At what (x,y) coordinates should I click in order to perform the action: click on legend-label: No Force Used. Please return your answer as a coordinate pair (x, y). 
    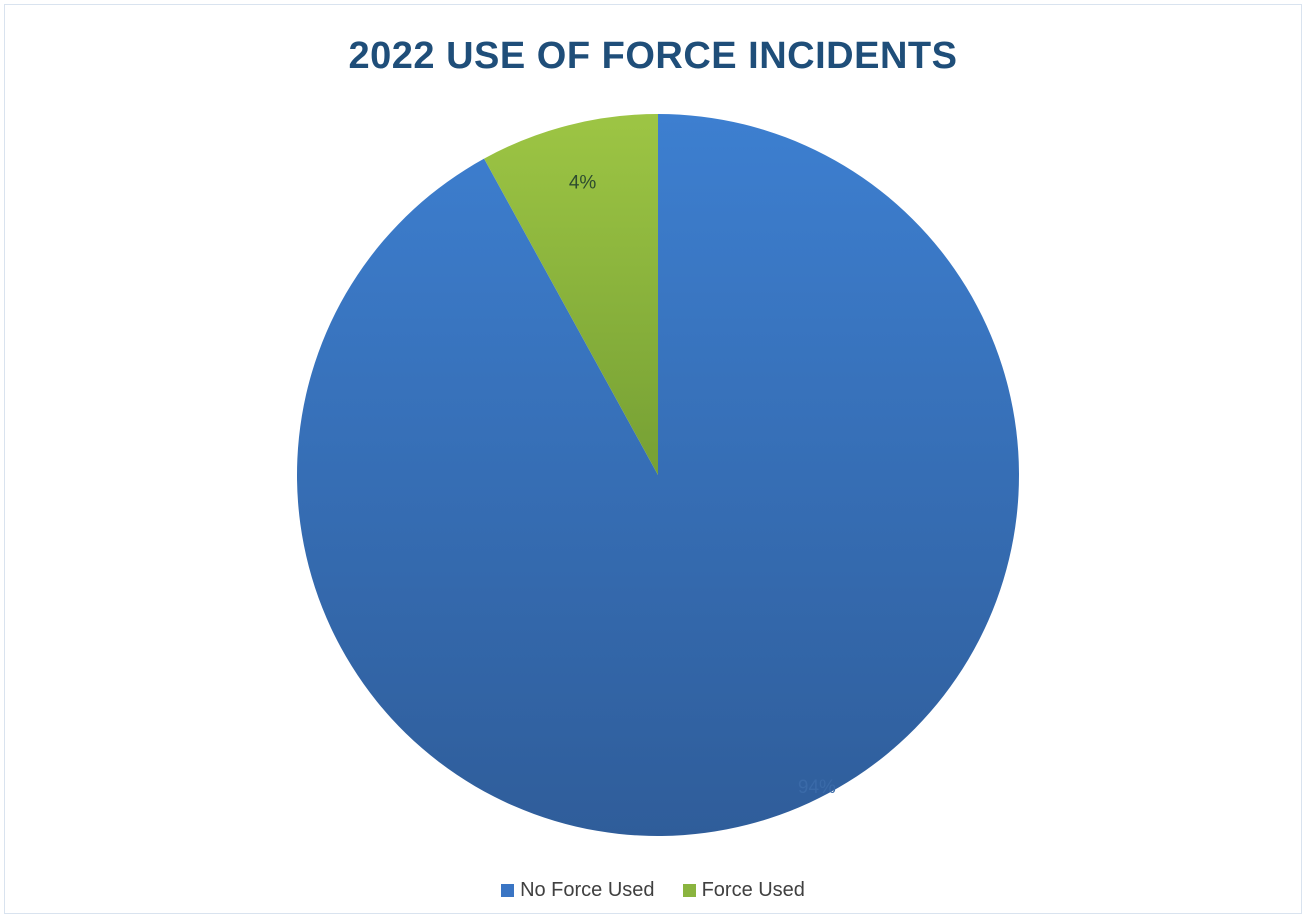
    Looking at the image, I should click on (587, 890).